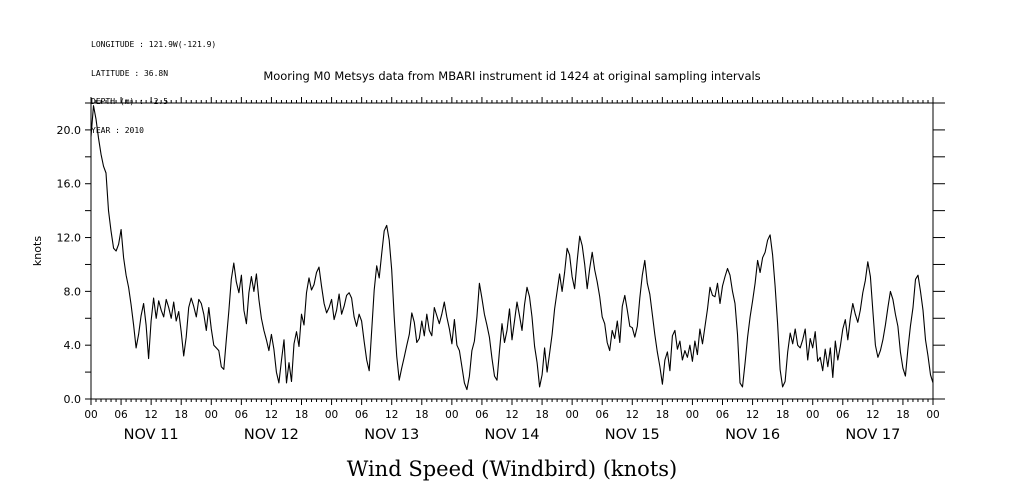 The height and width of the screenshot is (504, 1009). What do you see at coordinates (69, 238) in the screenshot?
I see `y-tick-label: 12.0` at bounding box center [69, 238].